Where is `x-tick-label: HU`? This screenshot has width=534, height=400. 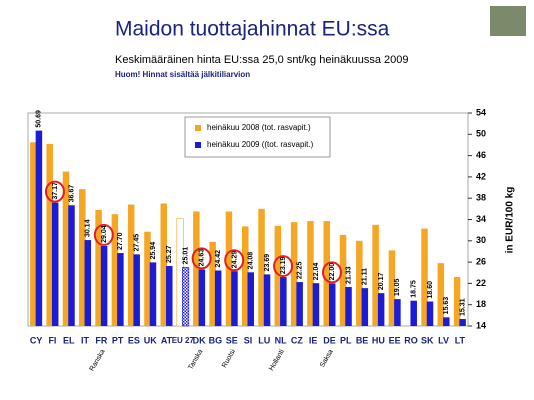 x-tick-label: HU is located at coordinates (378, 340).